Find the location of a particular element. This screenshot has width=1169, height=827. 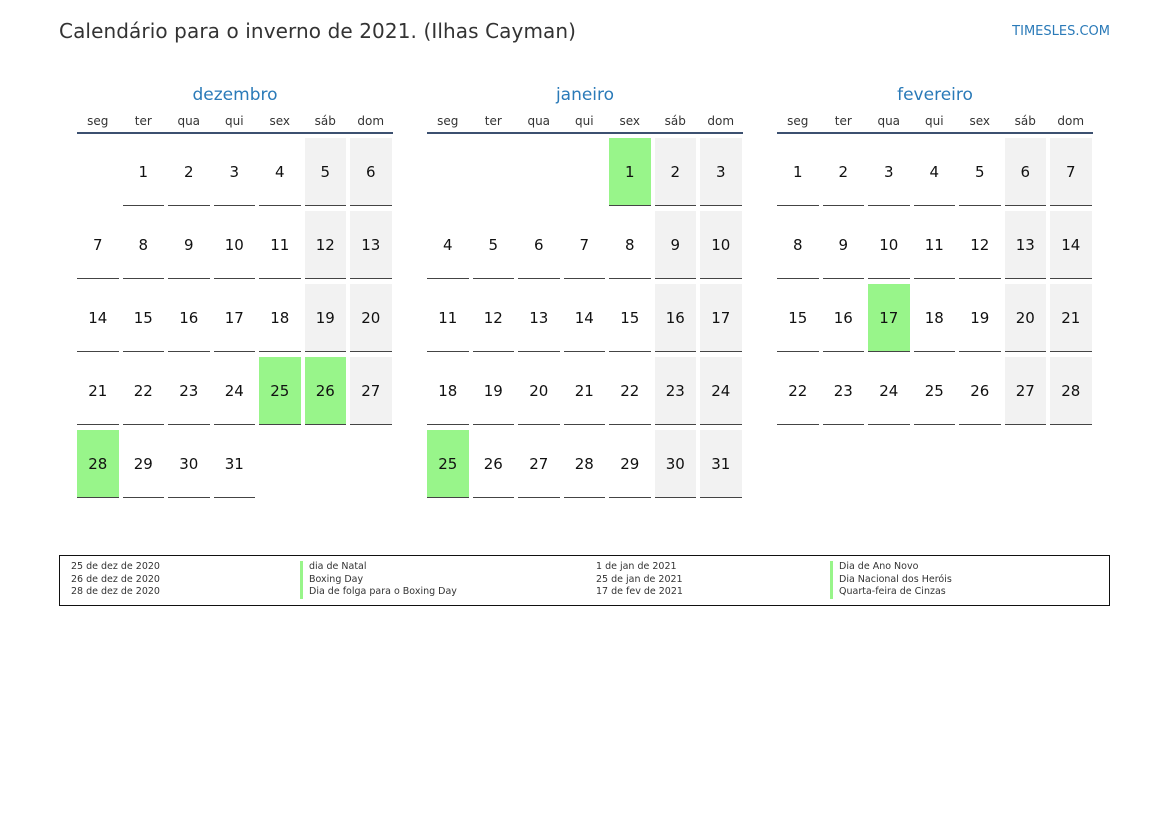

holiday-day-cell: 1 is located at coordinates (630, 172).